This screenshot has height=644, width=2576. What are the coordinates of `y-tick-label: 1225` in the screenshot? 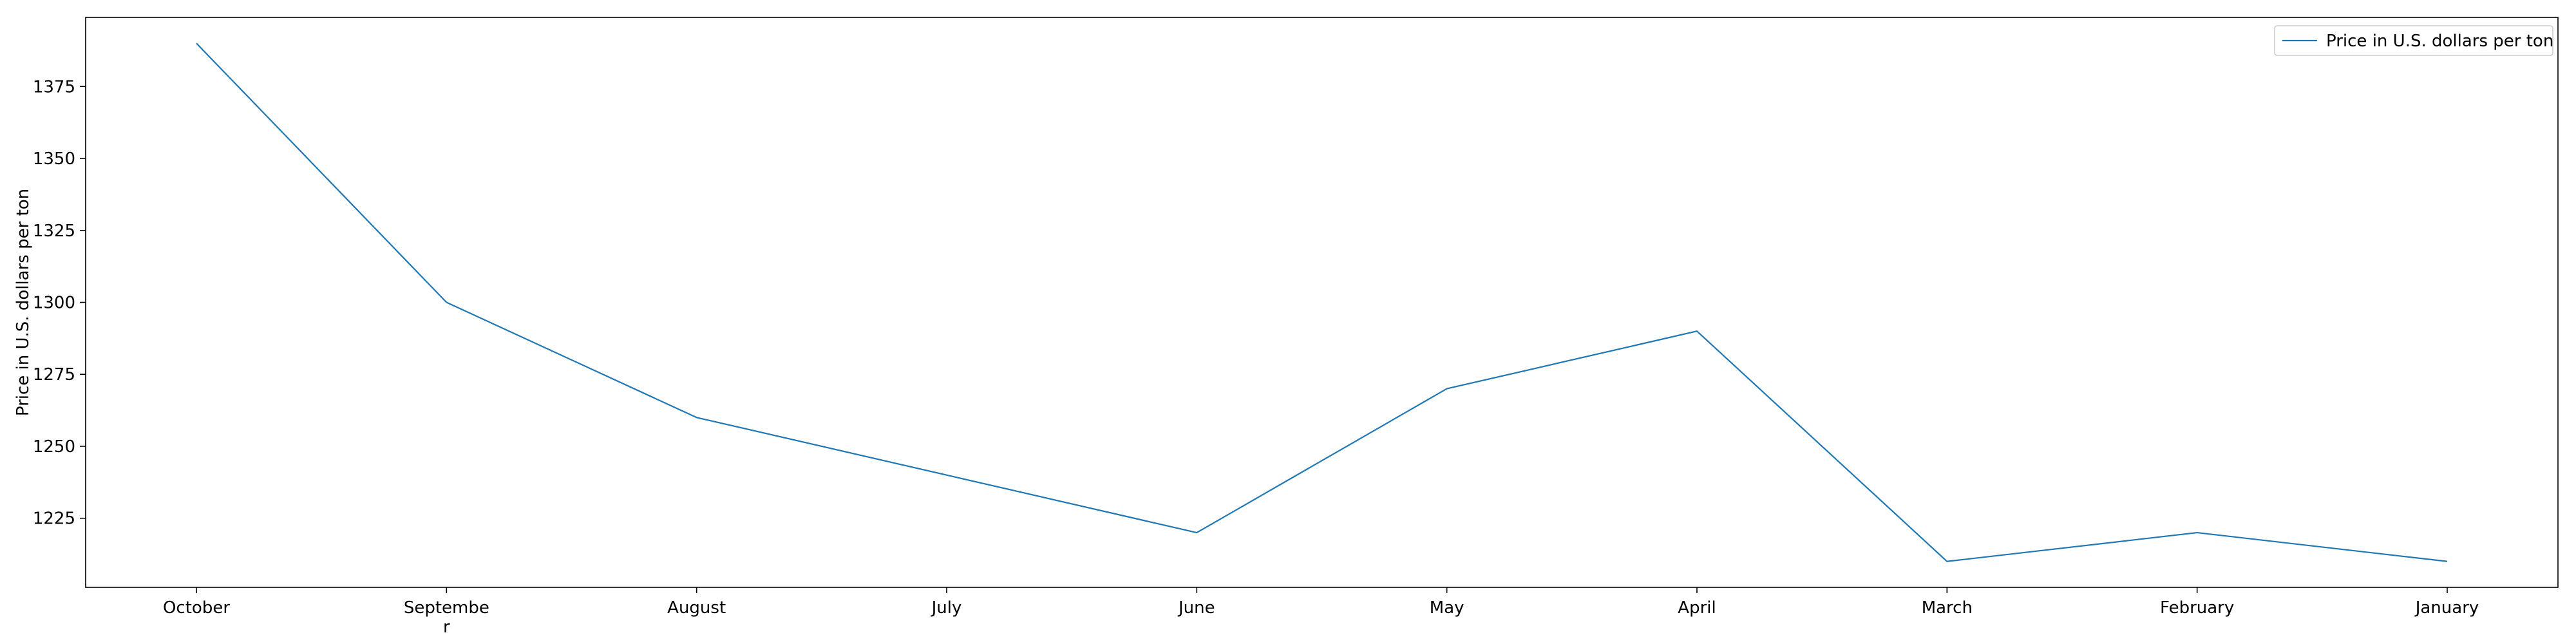 It's located at (54, 519).